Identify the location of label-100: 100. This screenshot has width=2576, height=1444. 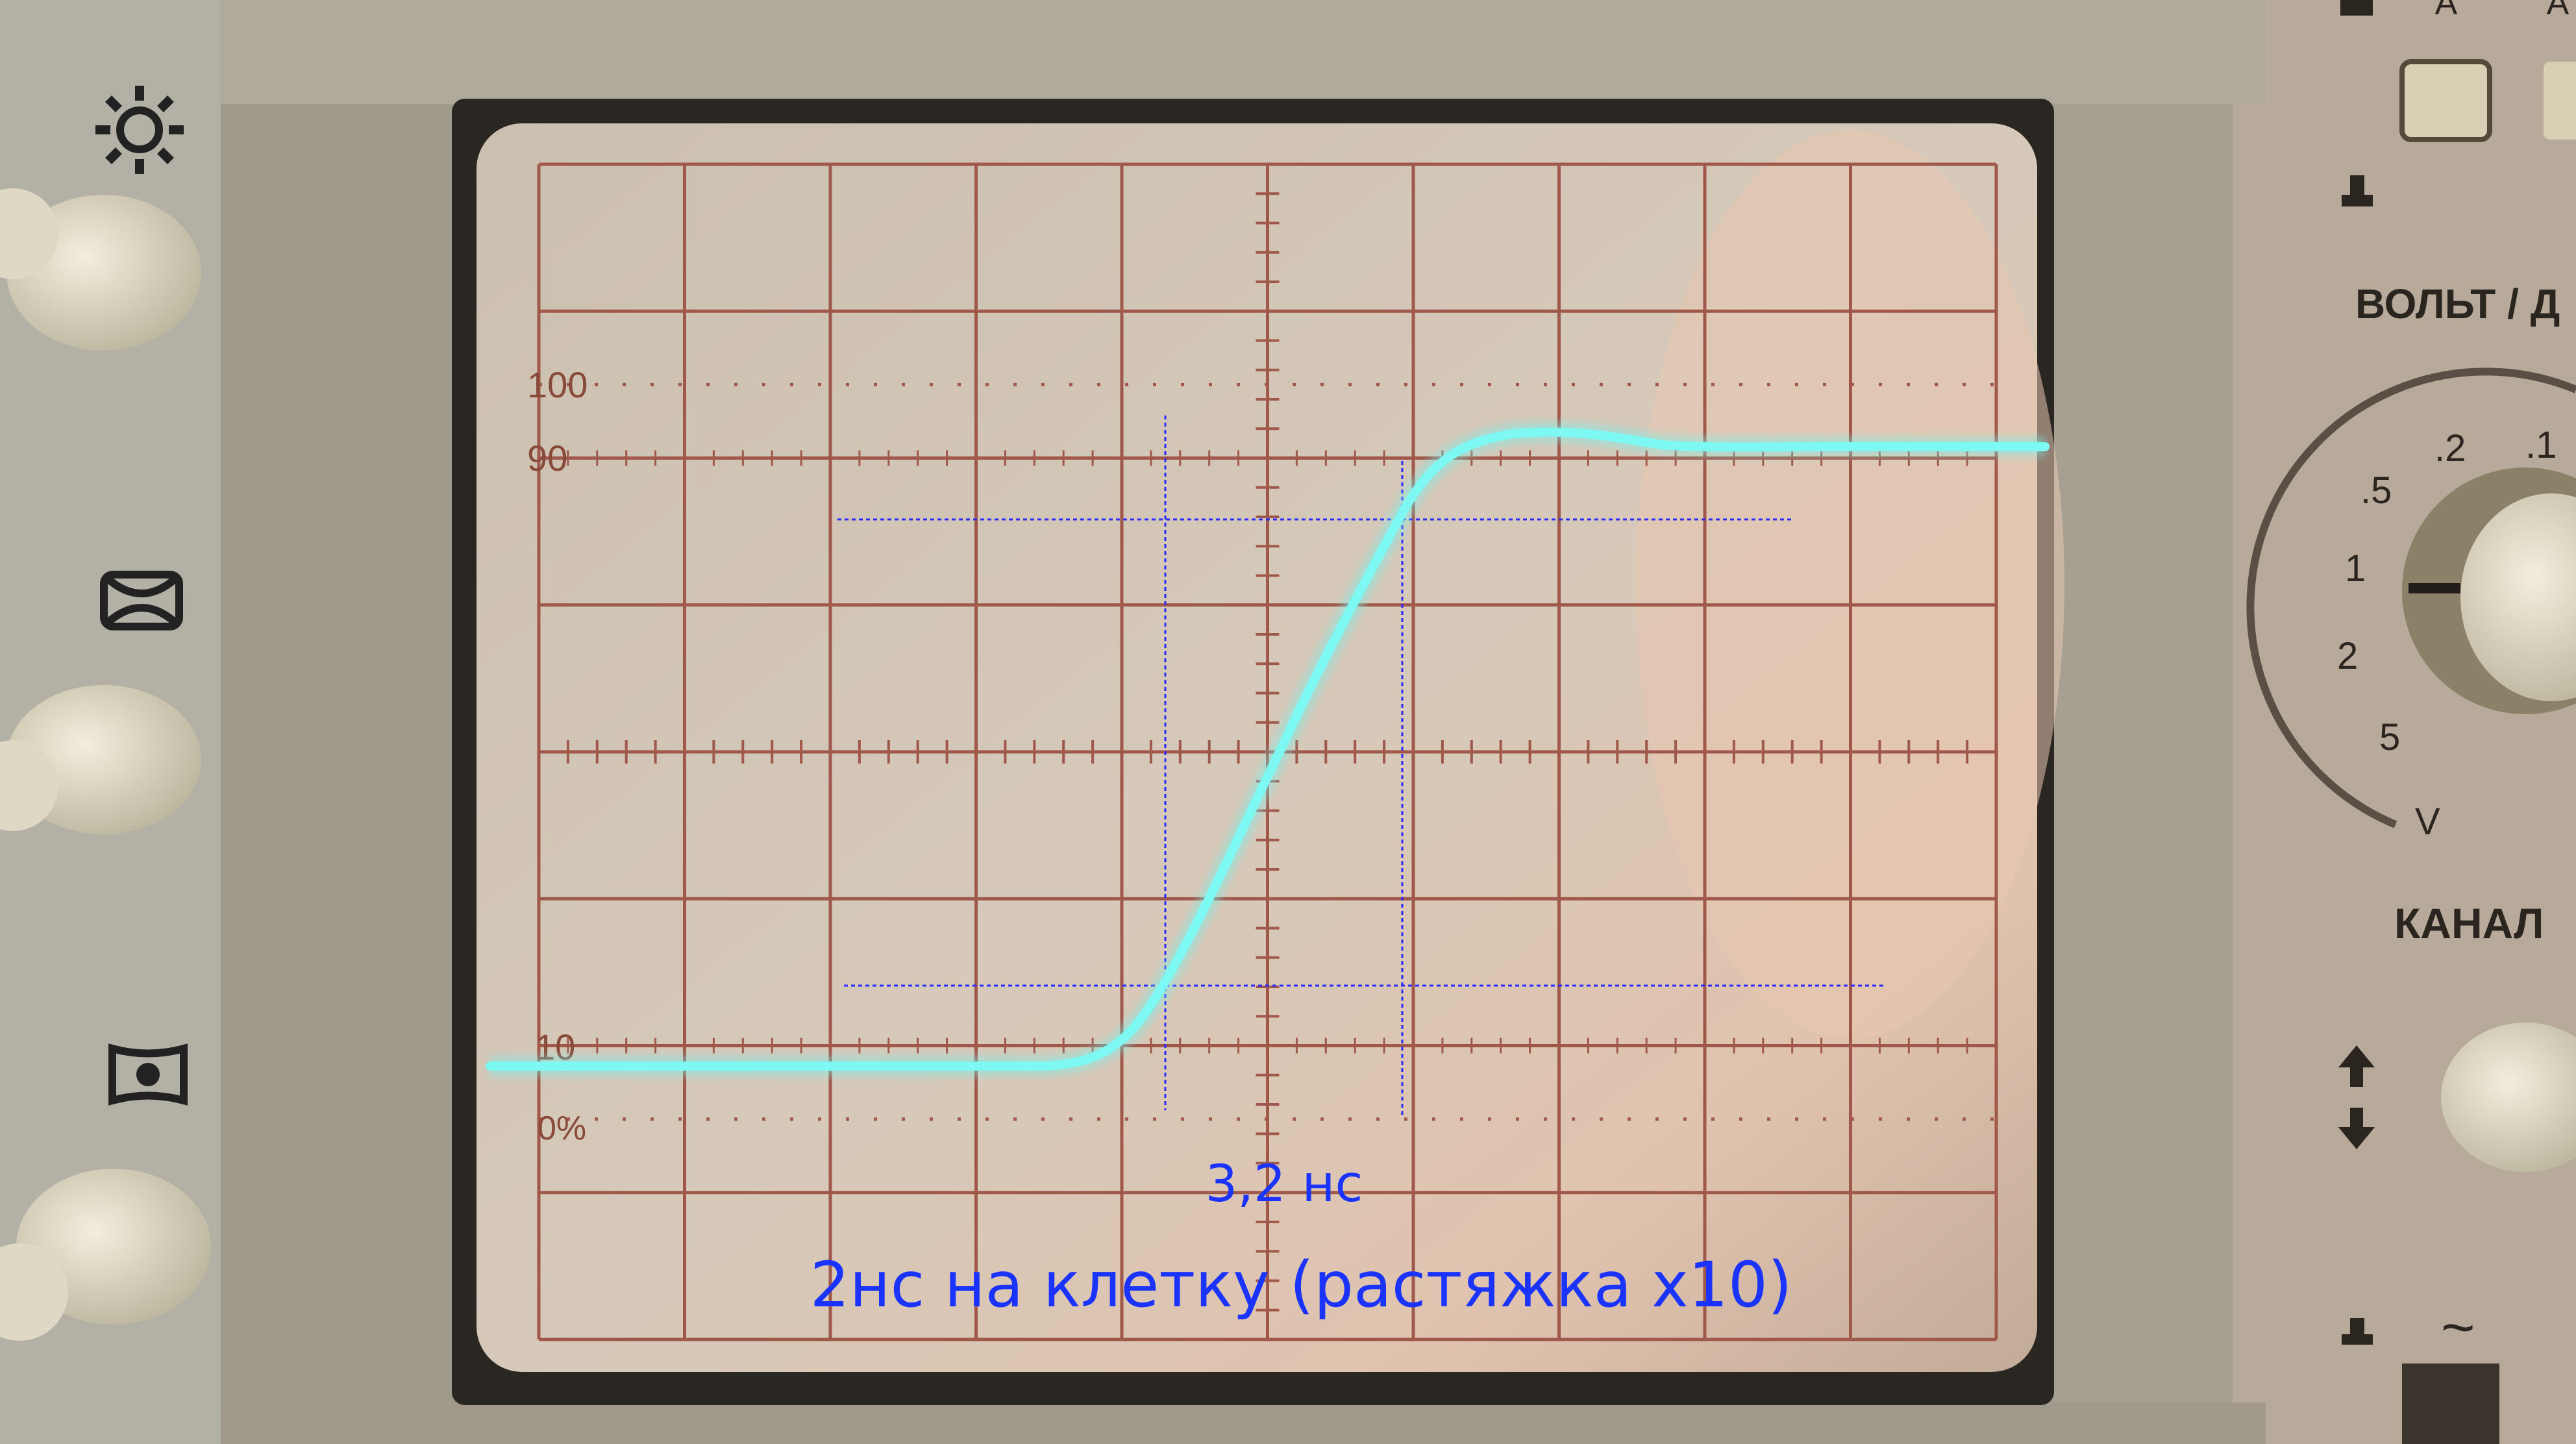
(557, 384).